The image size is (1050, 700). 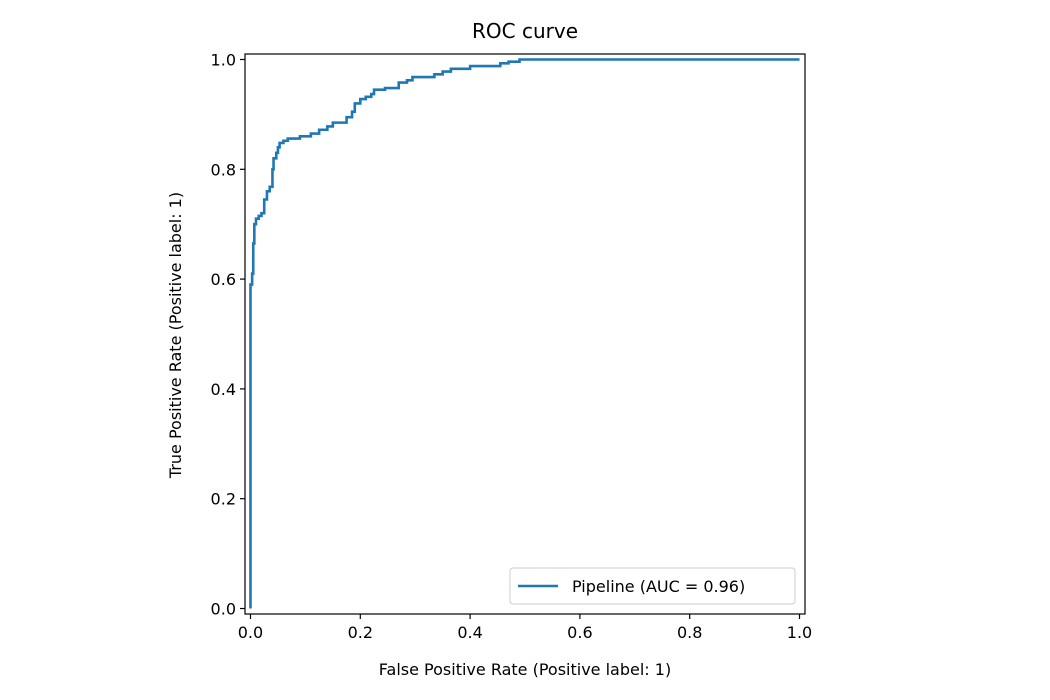 What do you see at coordinates (579, 632) in the screenshot?
I see `x-tick-label: 0.6` at bounding box center [579, 632].